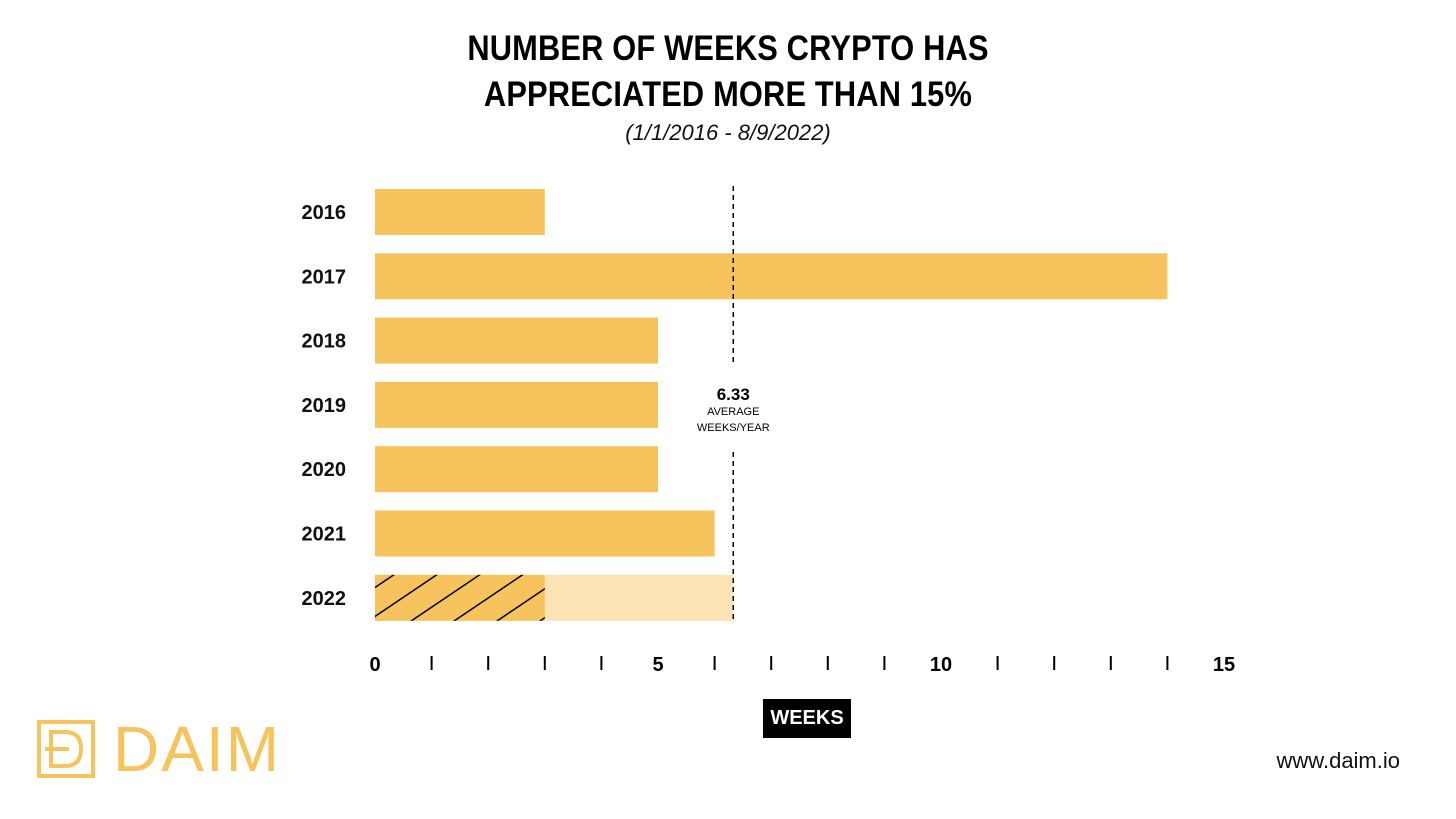  What do you see at coordinates (516, 404) in the screenshot?
I see `bar-2019` at bounding box center [516, 404].